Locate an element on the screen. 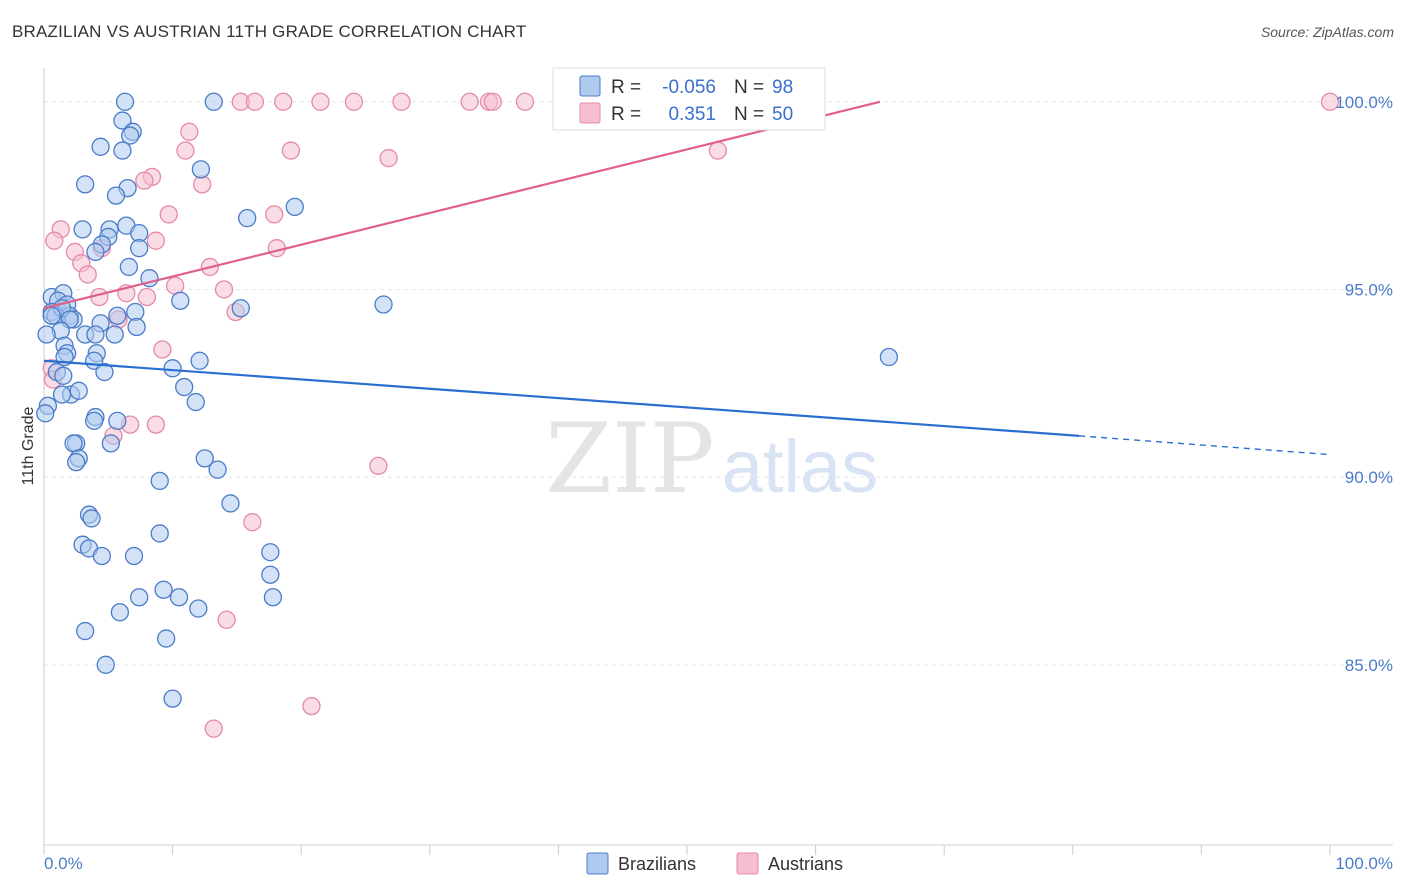 This screenshot has height=892, width=1406. legend-label-brazilians: Brazilians is located at coordinates (657, 864).